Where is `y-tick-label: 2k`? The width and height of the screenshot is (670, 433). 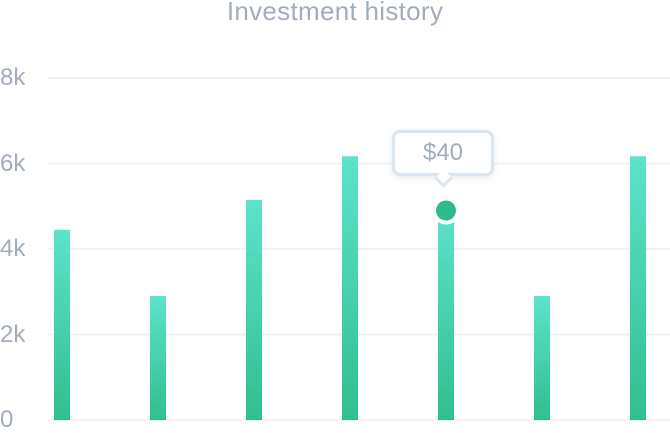 y-tick-label: 2k is located at coordinates (13, 334).